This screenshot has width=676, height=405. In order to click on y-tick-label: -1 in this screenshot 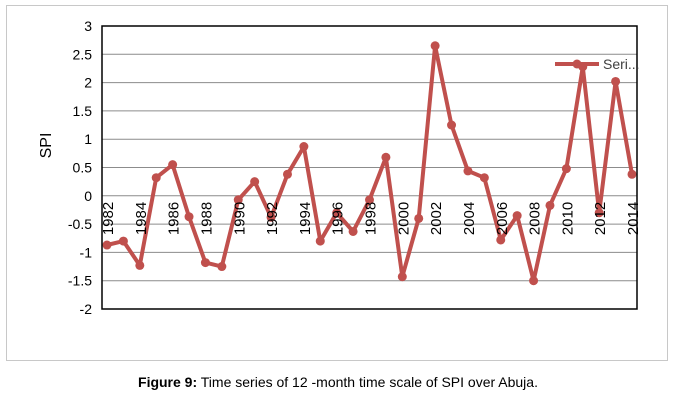, I will do `click(86, 252)`.